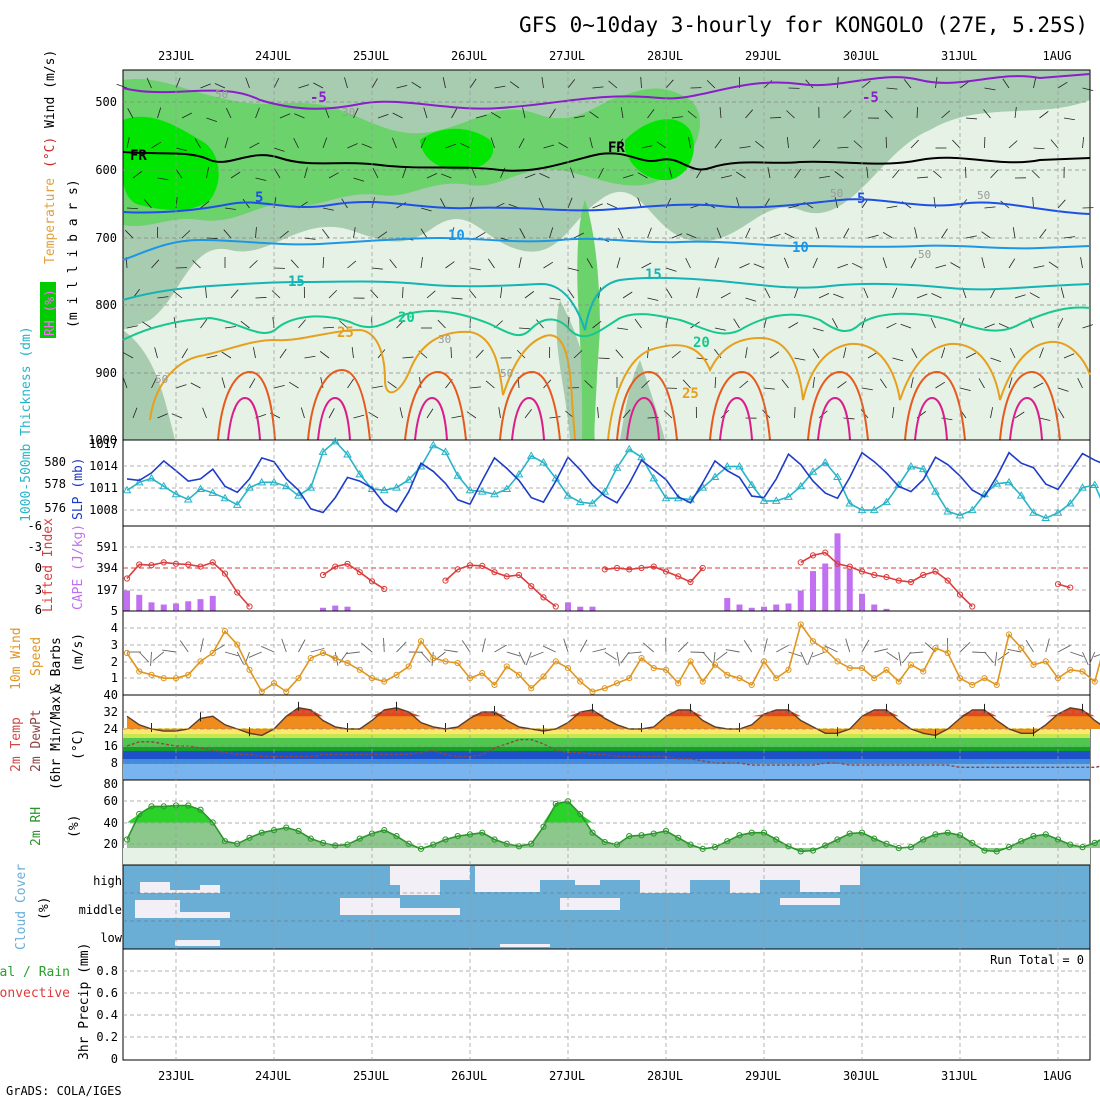 The height and width of the screenshot is (1100, 1100). What do you see at coordinates (564, 821) in the screenshot?
I see `rh2m-panel: 80 60 40 20 2m RH (%)` at bounding box center [564, 821].